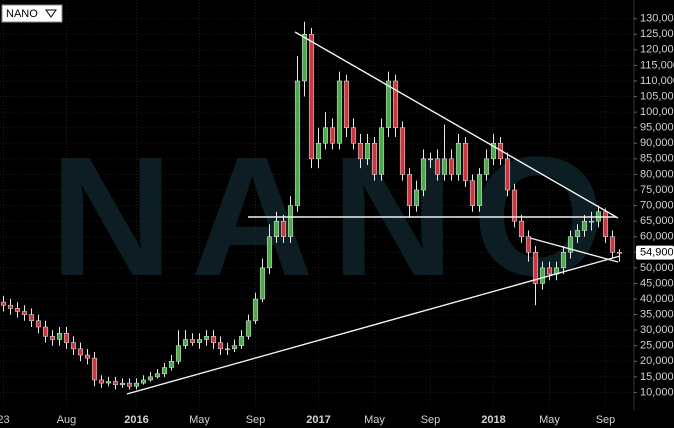  What do you see at coordinates (657, 221) in the screenshot?
I see `y-tick-label: 65,000` at bounding box center [657, 221].